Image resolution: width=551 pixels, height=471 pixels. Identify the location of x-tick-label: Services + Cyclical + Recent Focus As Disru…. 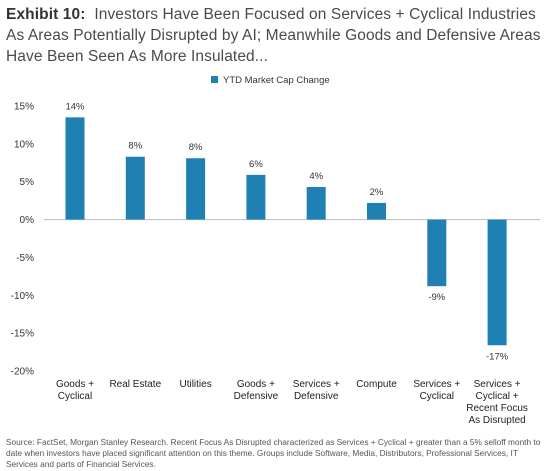
(497, 402).